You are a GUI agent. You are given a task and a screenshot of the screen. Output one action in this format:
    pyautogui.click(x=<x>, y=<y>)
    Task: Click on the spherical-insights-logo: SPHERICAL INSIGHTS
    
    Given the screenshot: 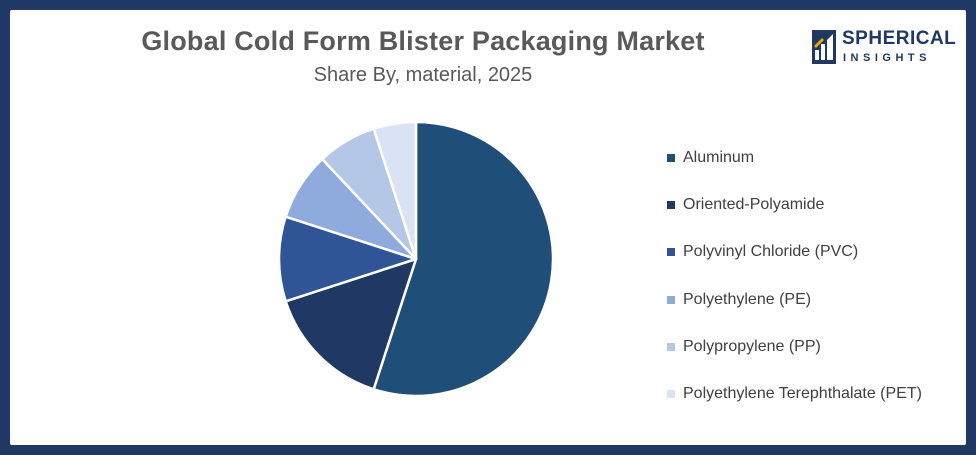 What is the action you would take?
    pyautogui.click(x=884, y=48)
    